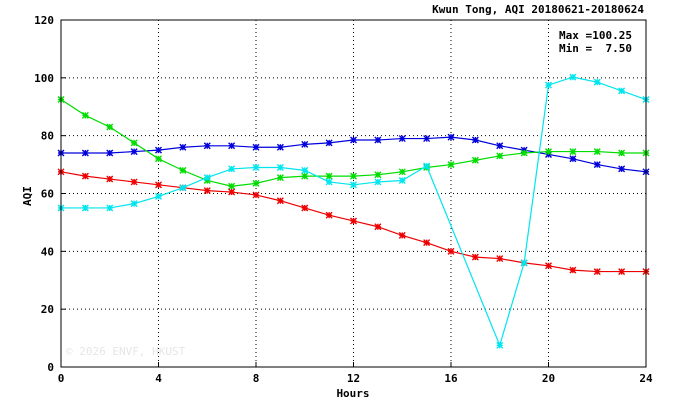  What do you see at coordinates (50, 367) in the screenshot?
I see `y-tick-label: 0` at bounding box center [50, 367].